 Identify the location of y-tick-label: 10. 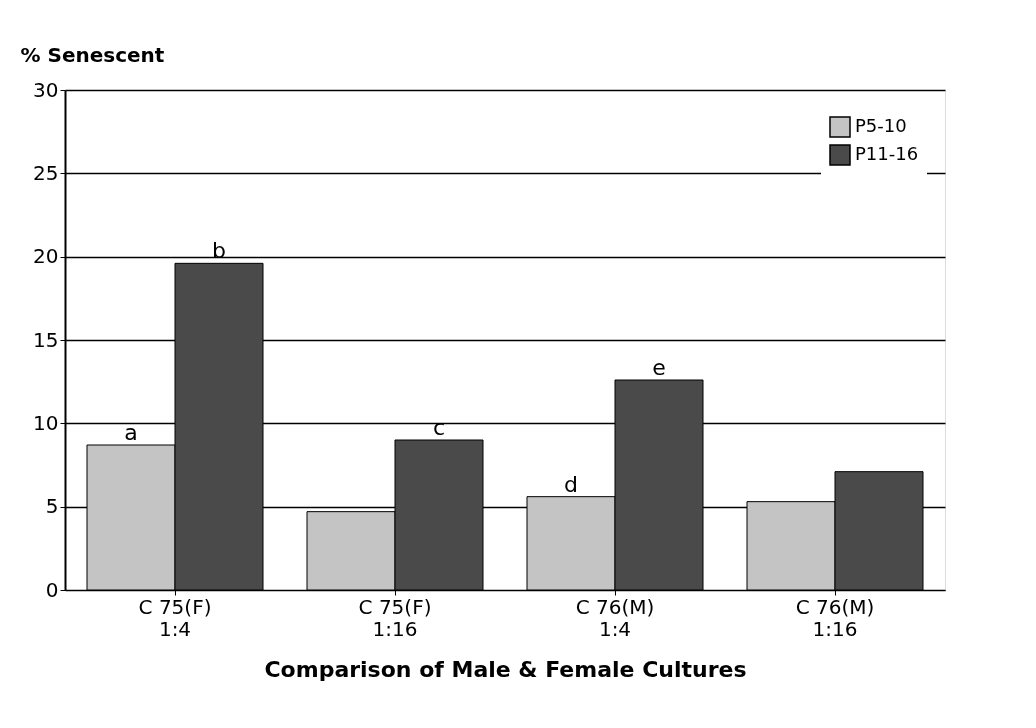
(46, 422).